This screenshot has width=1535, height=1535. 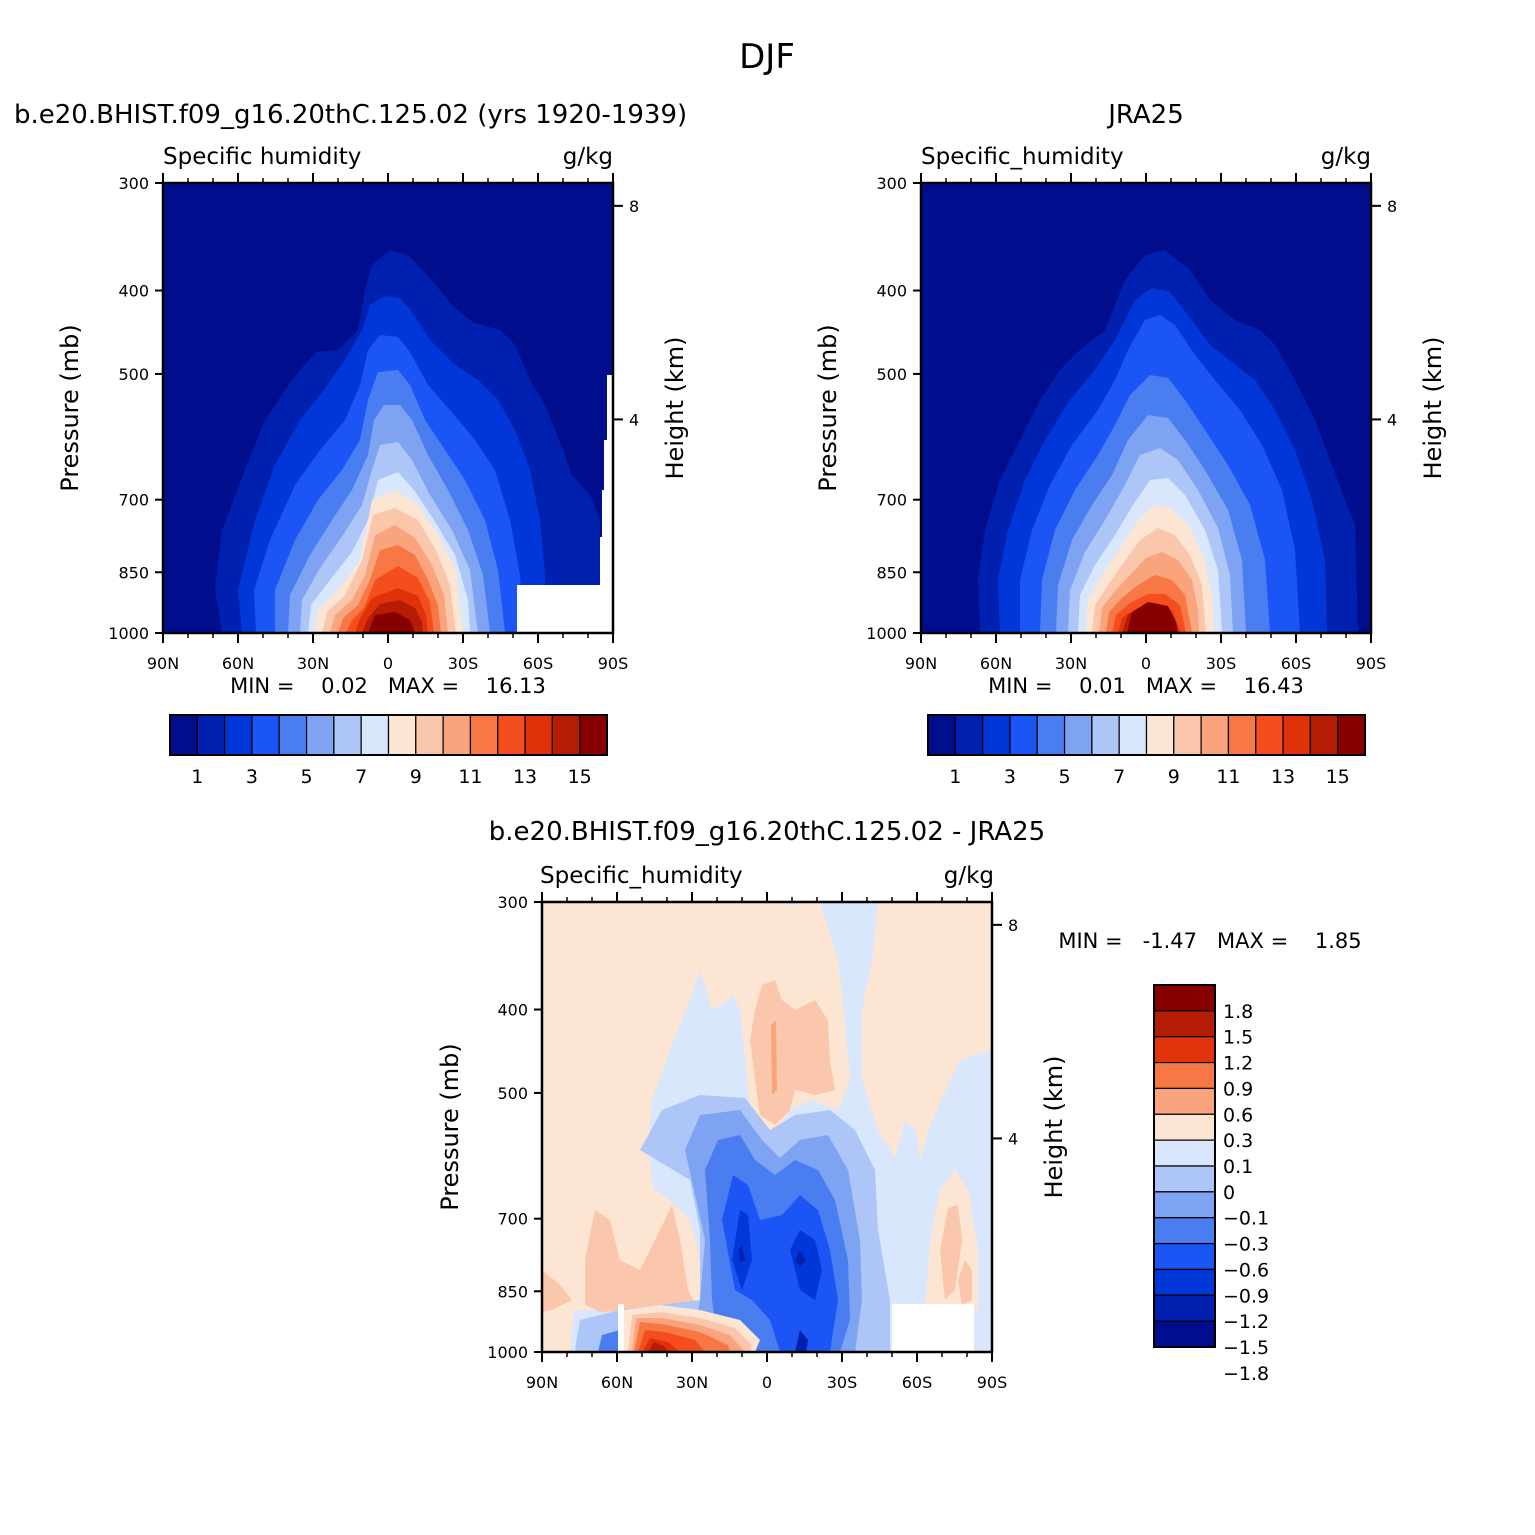 What do you see at coordinates (1246, 1296) in the screenshot?
I see `colorbar-label: −0.9` at bounding box center [1246, 1296].